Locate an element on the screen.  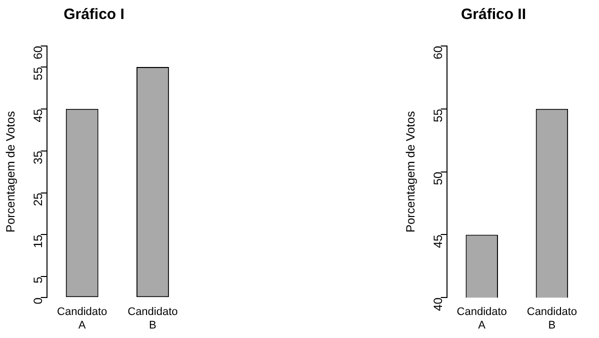
chart-title: Gráfico I is located at coordinates (94, 15).